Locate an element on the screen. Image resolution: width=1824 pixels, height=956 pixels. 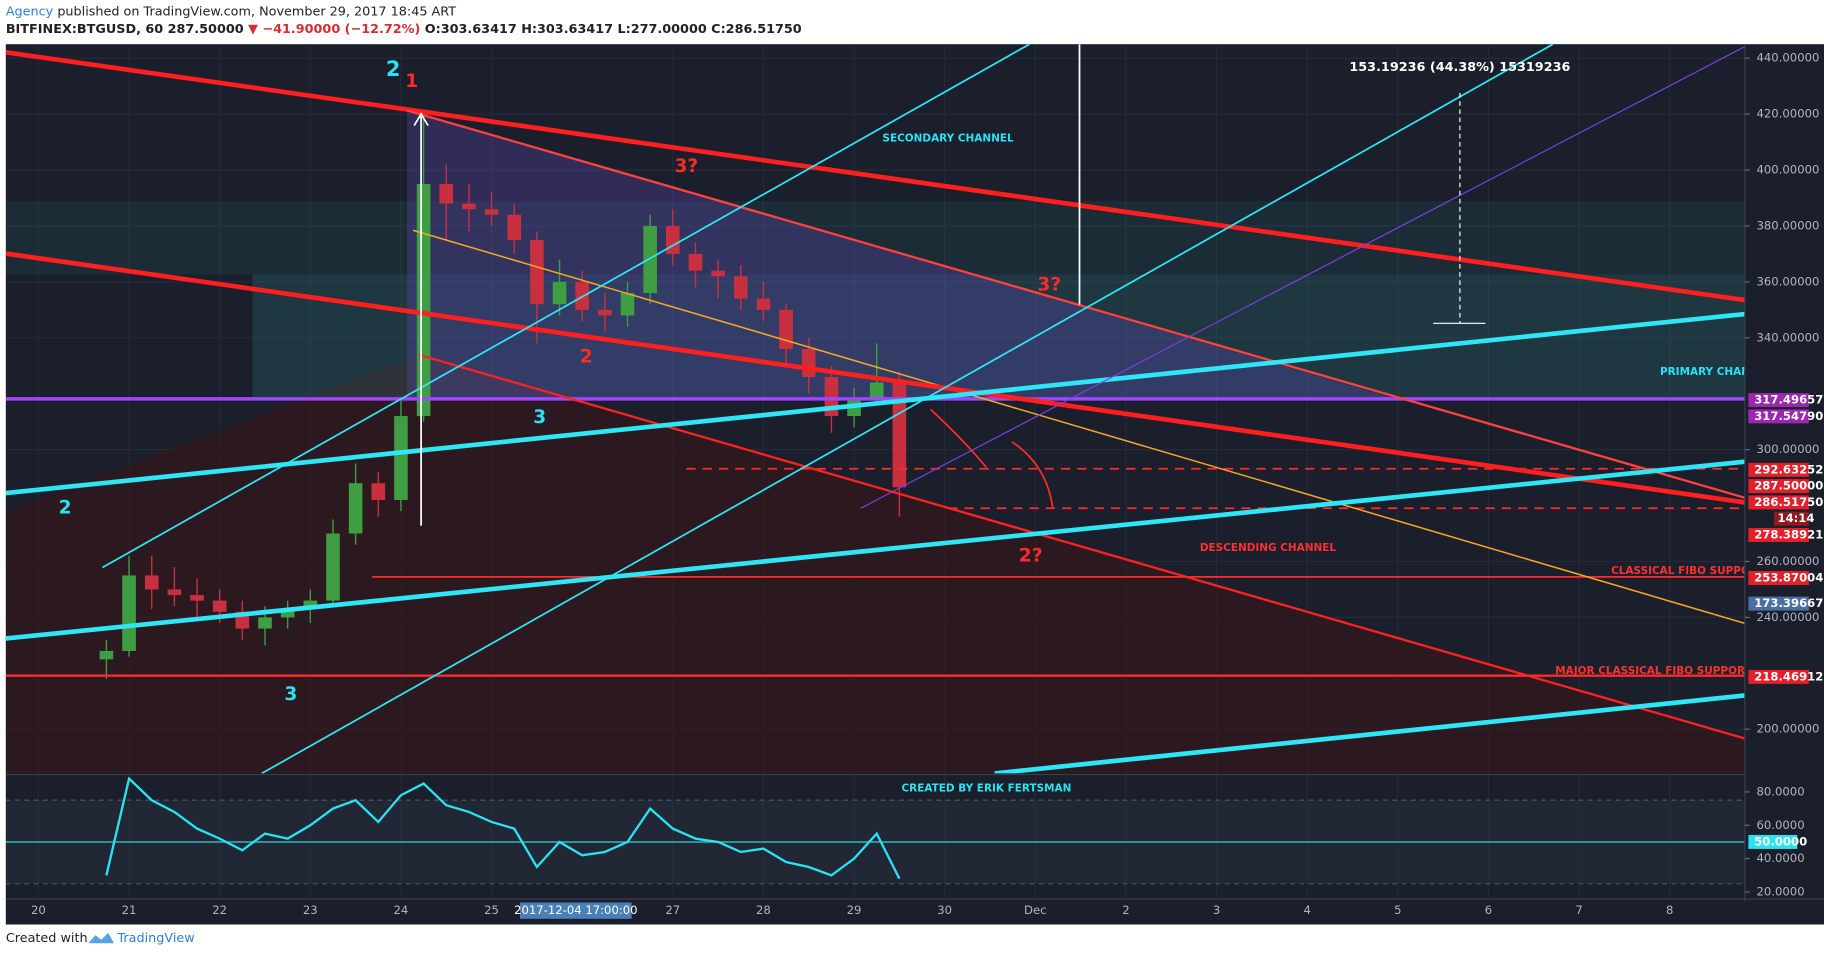
zone is located at coordinates (875, 238).